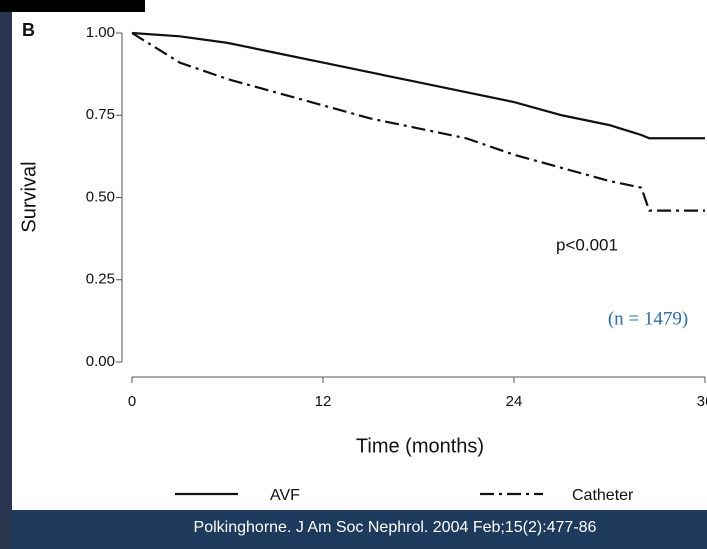  Describe the element at coordinates (6, 274) in the screenshot. I see `left-strip` at that location.